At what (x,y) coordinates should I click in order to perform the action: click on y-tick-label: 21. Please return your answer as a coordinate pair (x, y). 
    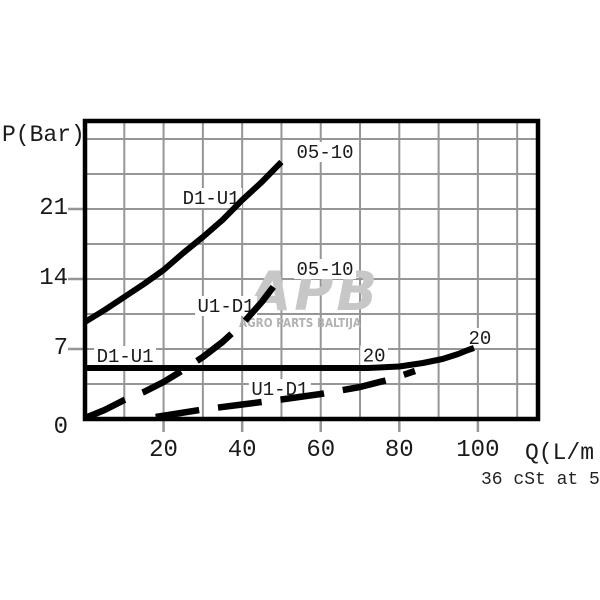
    Looking at the image, I should click on (53, 208).